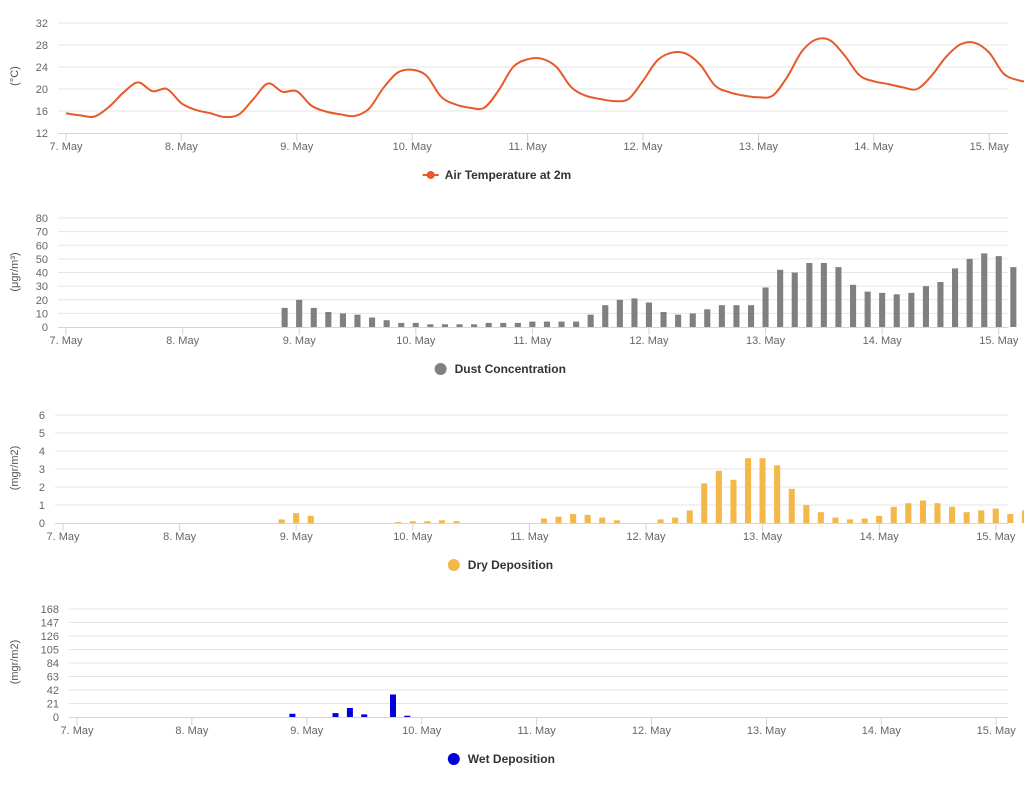 The height and width of the screenshot is (803, 1024). I want to click on y-tick-label: 24, so click(42, 68).